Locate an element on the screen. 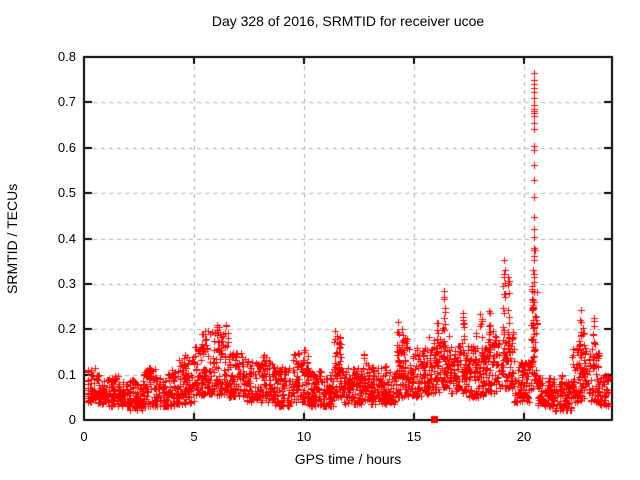  x-tick-label: 15 is located at coordinates (414, 436).